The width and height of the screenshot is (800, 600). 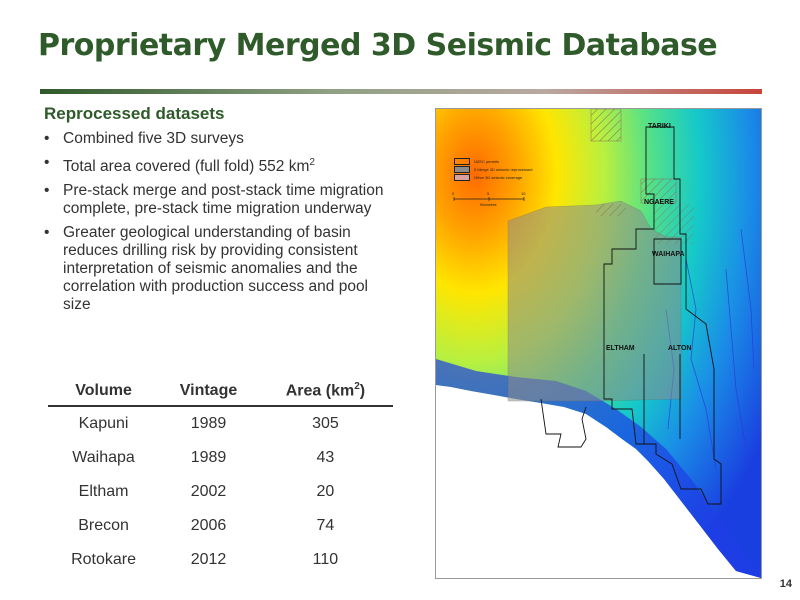 What do you see at coordinates (488, 205) in the screenshot?
I see `svg-text: Kilometres` at bounding box center [488, 205].